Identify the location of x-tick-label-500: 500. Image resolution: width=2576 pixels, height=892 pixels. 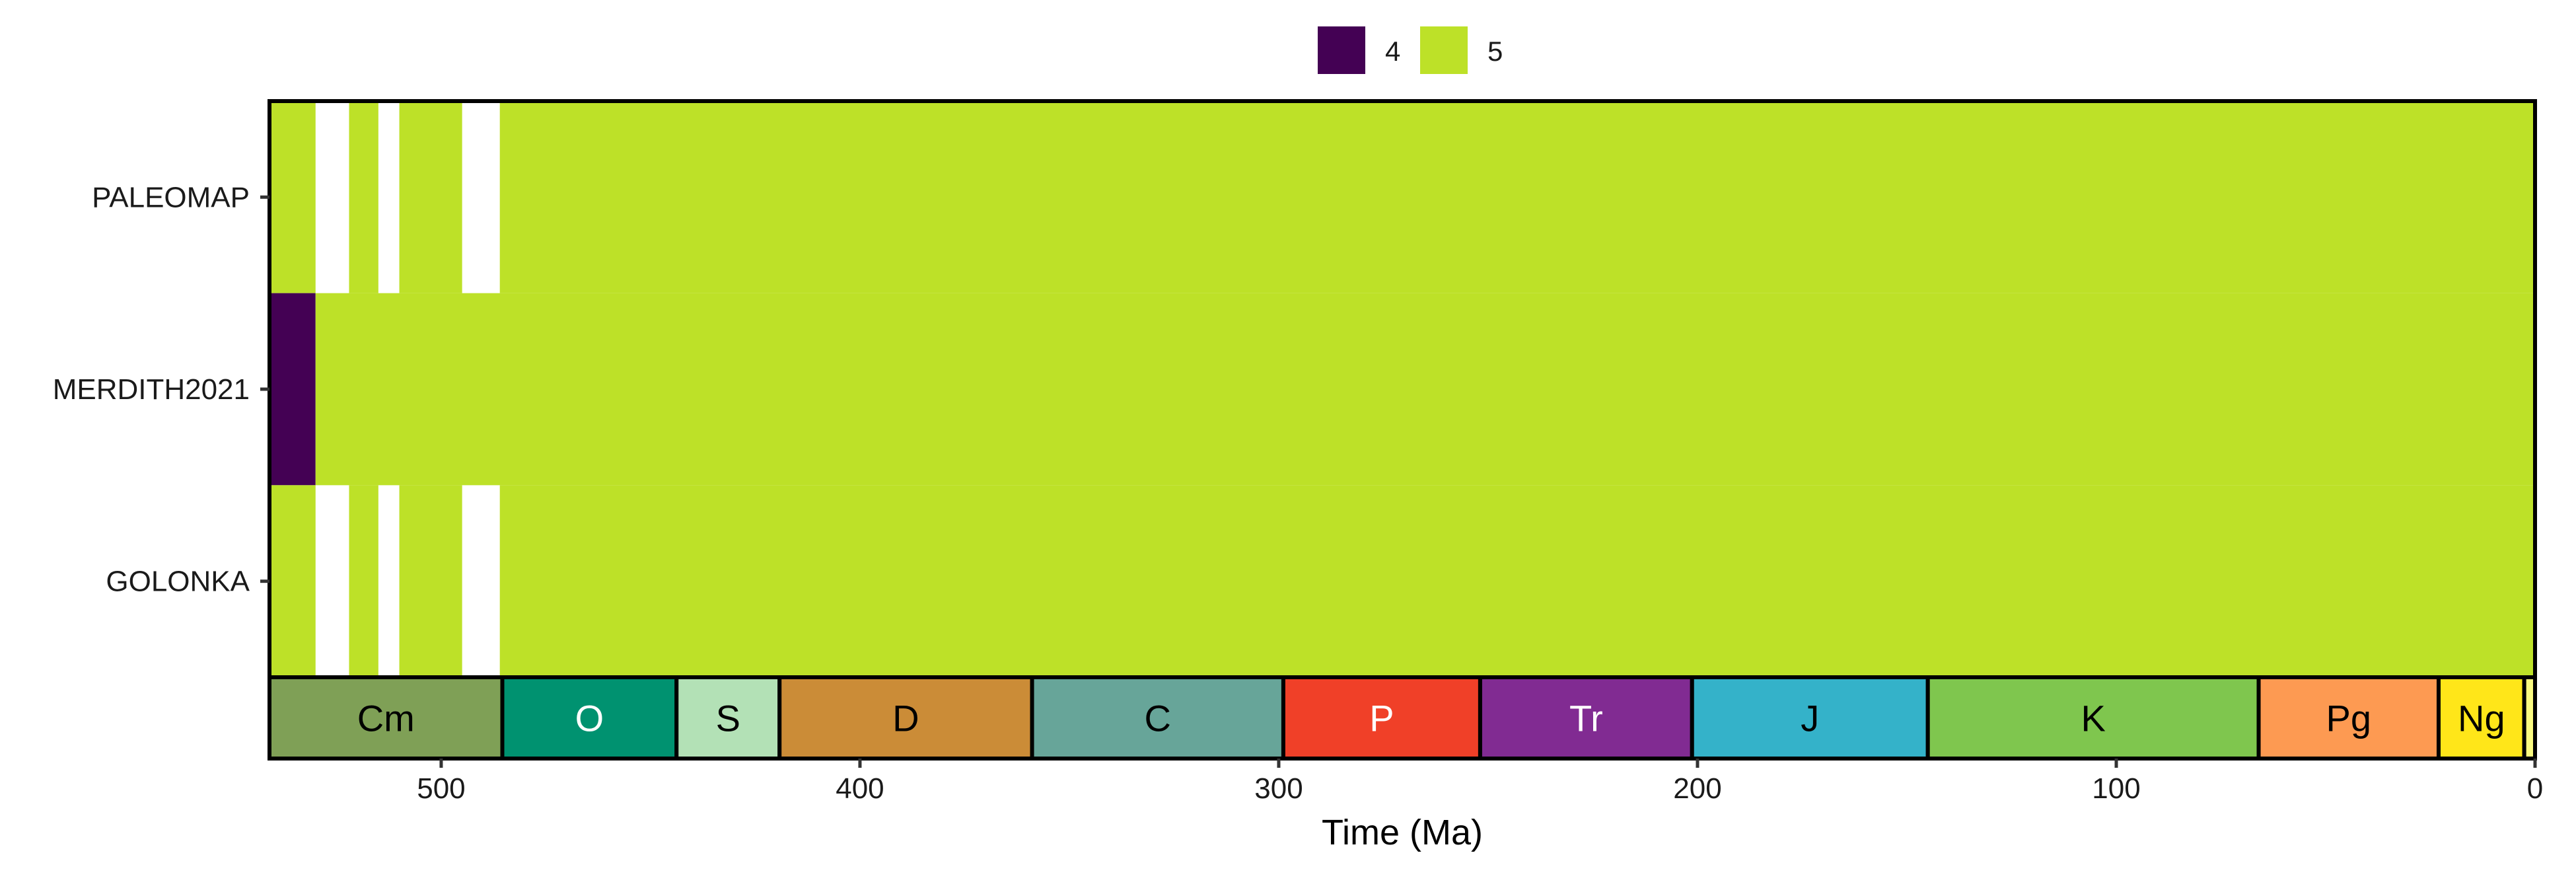
(441, 789).